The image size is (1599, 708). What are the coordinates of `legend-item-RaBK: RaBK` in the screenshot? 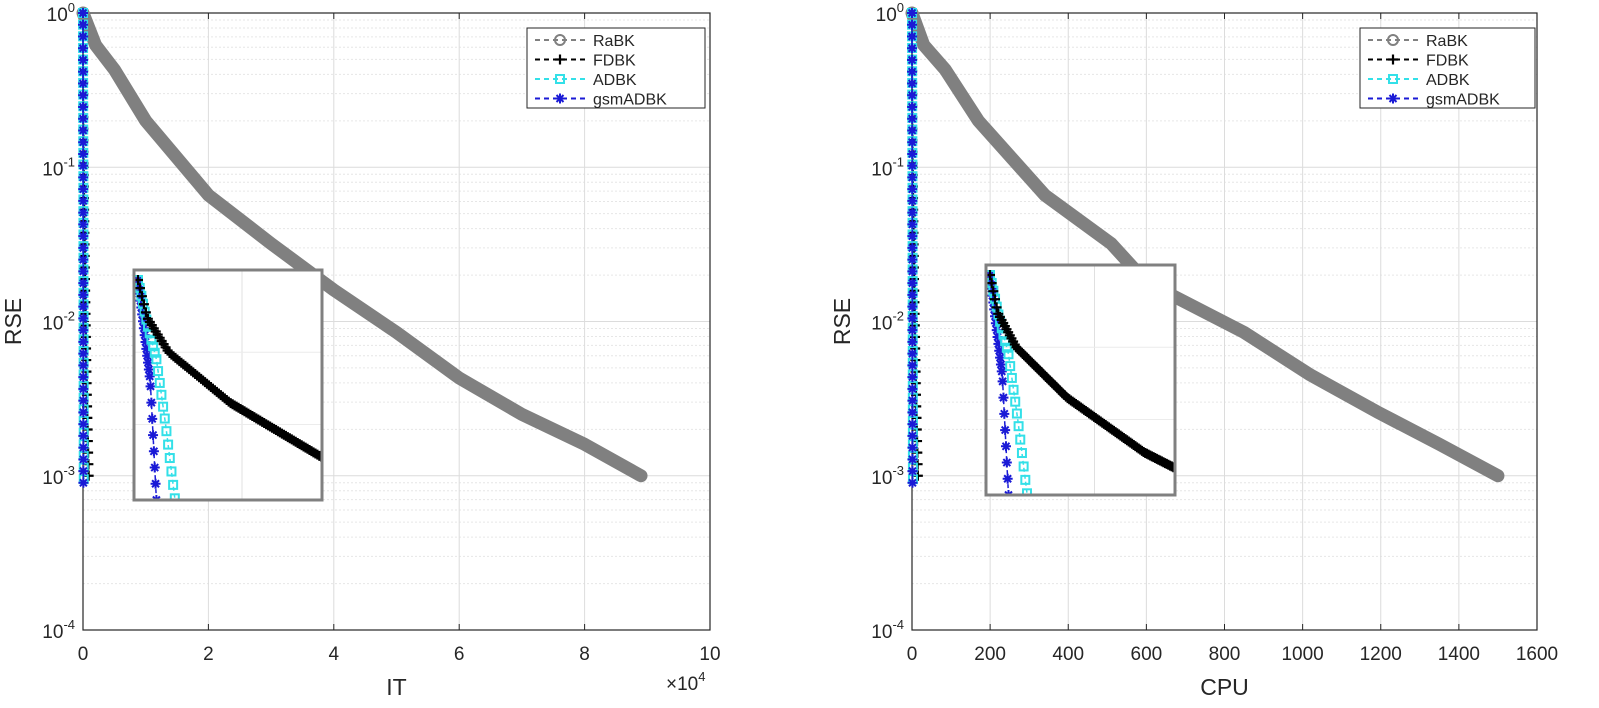 It's located at (585, 41).